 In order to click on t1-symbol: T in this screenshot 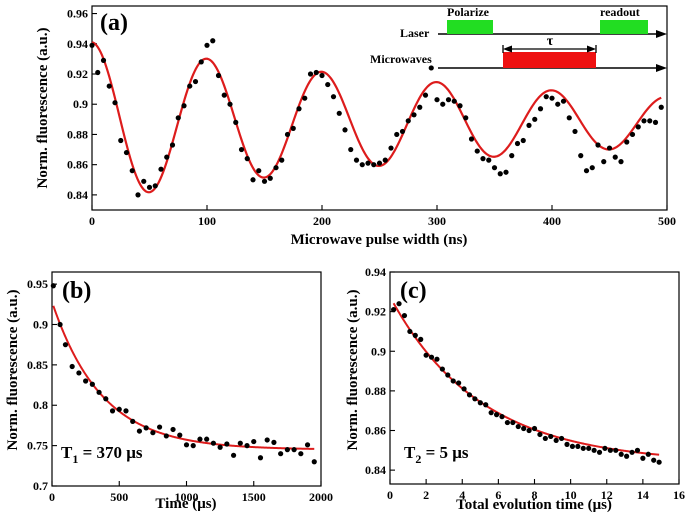, I will do `click(67, 452)`.